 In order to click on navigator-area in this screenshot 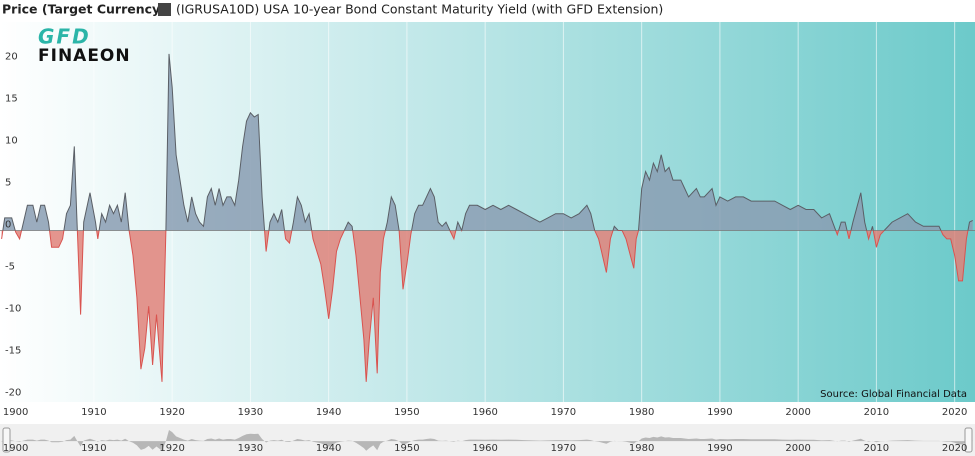, I will do `click(487, 440)`.